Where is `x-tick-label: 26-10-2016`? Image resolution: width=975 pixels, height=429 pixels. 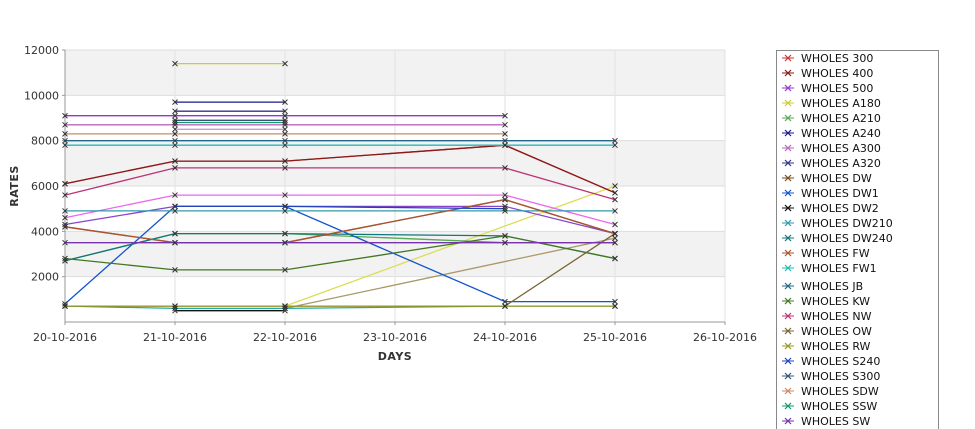
x-tick-label: 26-10-2016 is located at coordinates (725, 337).